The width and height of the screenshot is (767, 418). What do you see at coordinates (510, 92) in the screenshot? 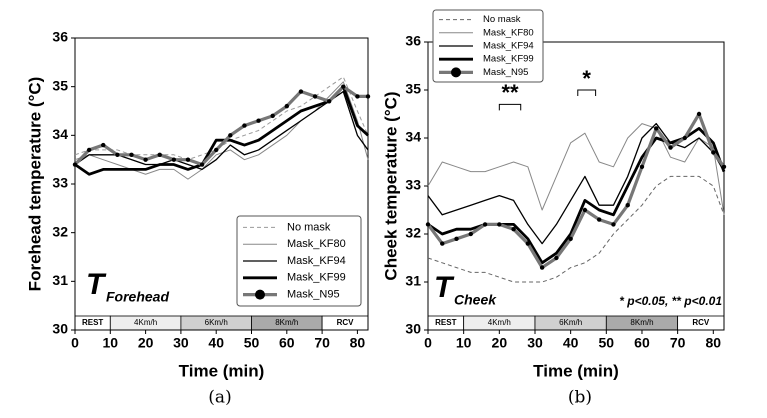
I see `significance-mark: **` at bounding box center [510, 92].